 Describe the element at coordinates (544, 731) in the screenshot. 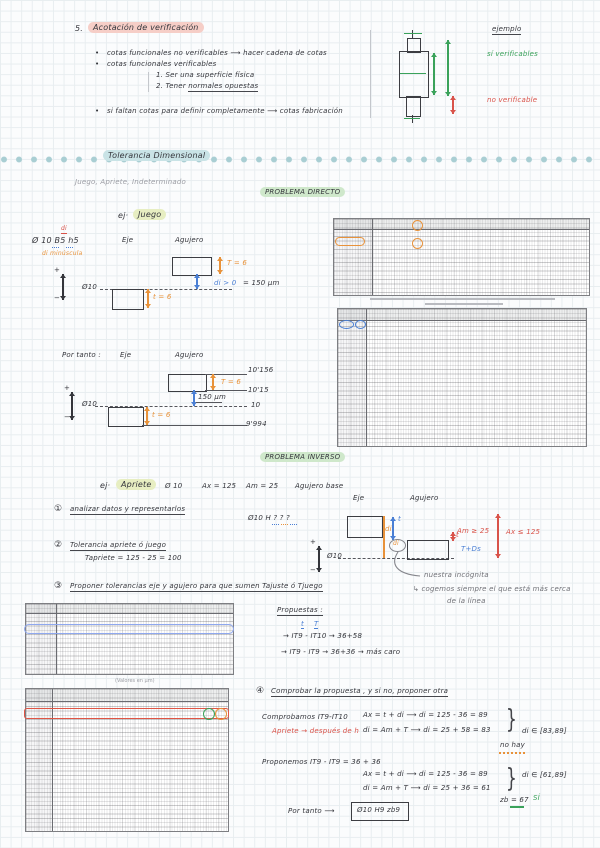

I see `interval-1: di ∈ [83,89]` at that location.